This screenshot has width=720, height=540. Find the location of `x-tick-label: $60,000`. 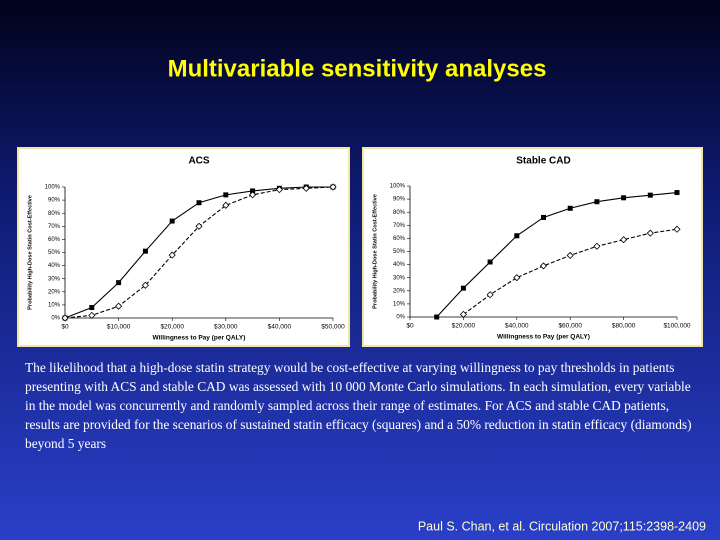

x-tick-label: $60,000 is located at coordinates (570, 326).